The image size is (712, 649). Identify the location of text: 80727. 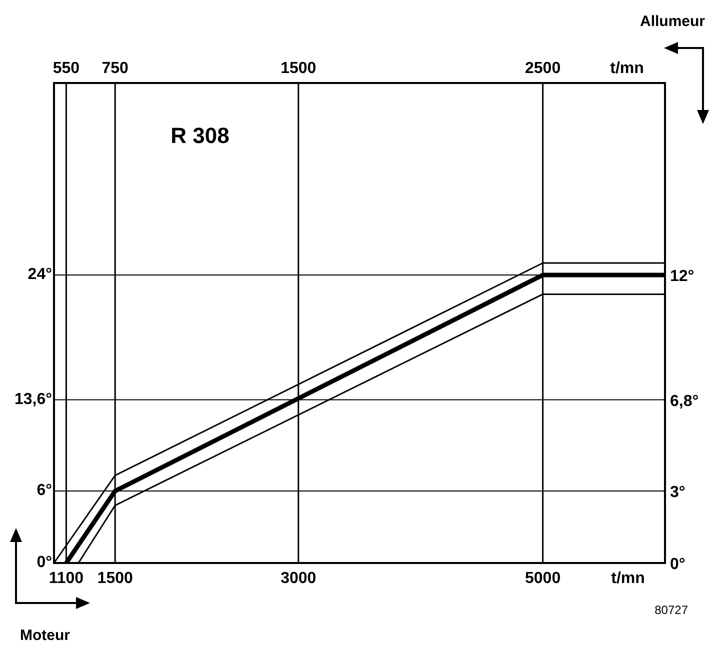
(671, 610).